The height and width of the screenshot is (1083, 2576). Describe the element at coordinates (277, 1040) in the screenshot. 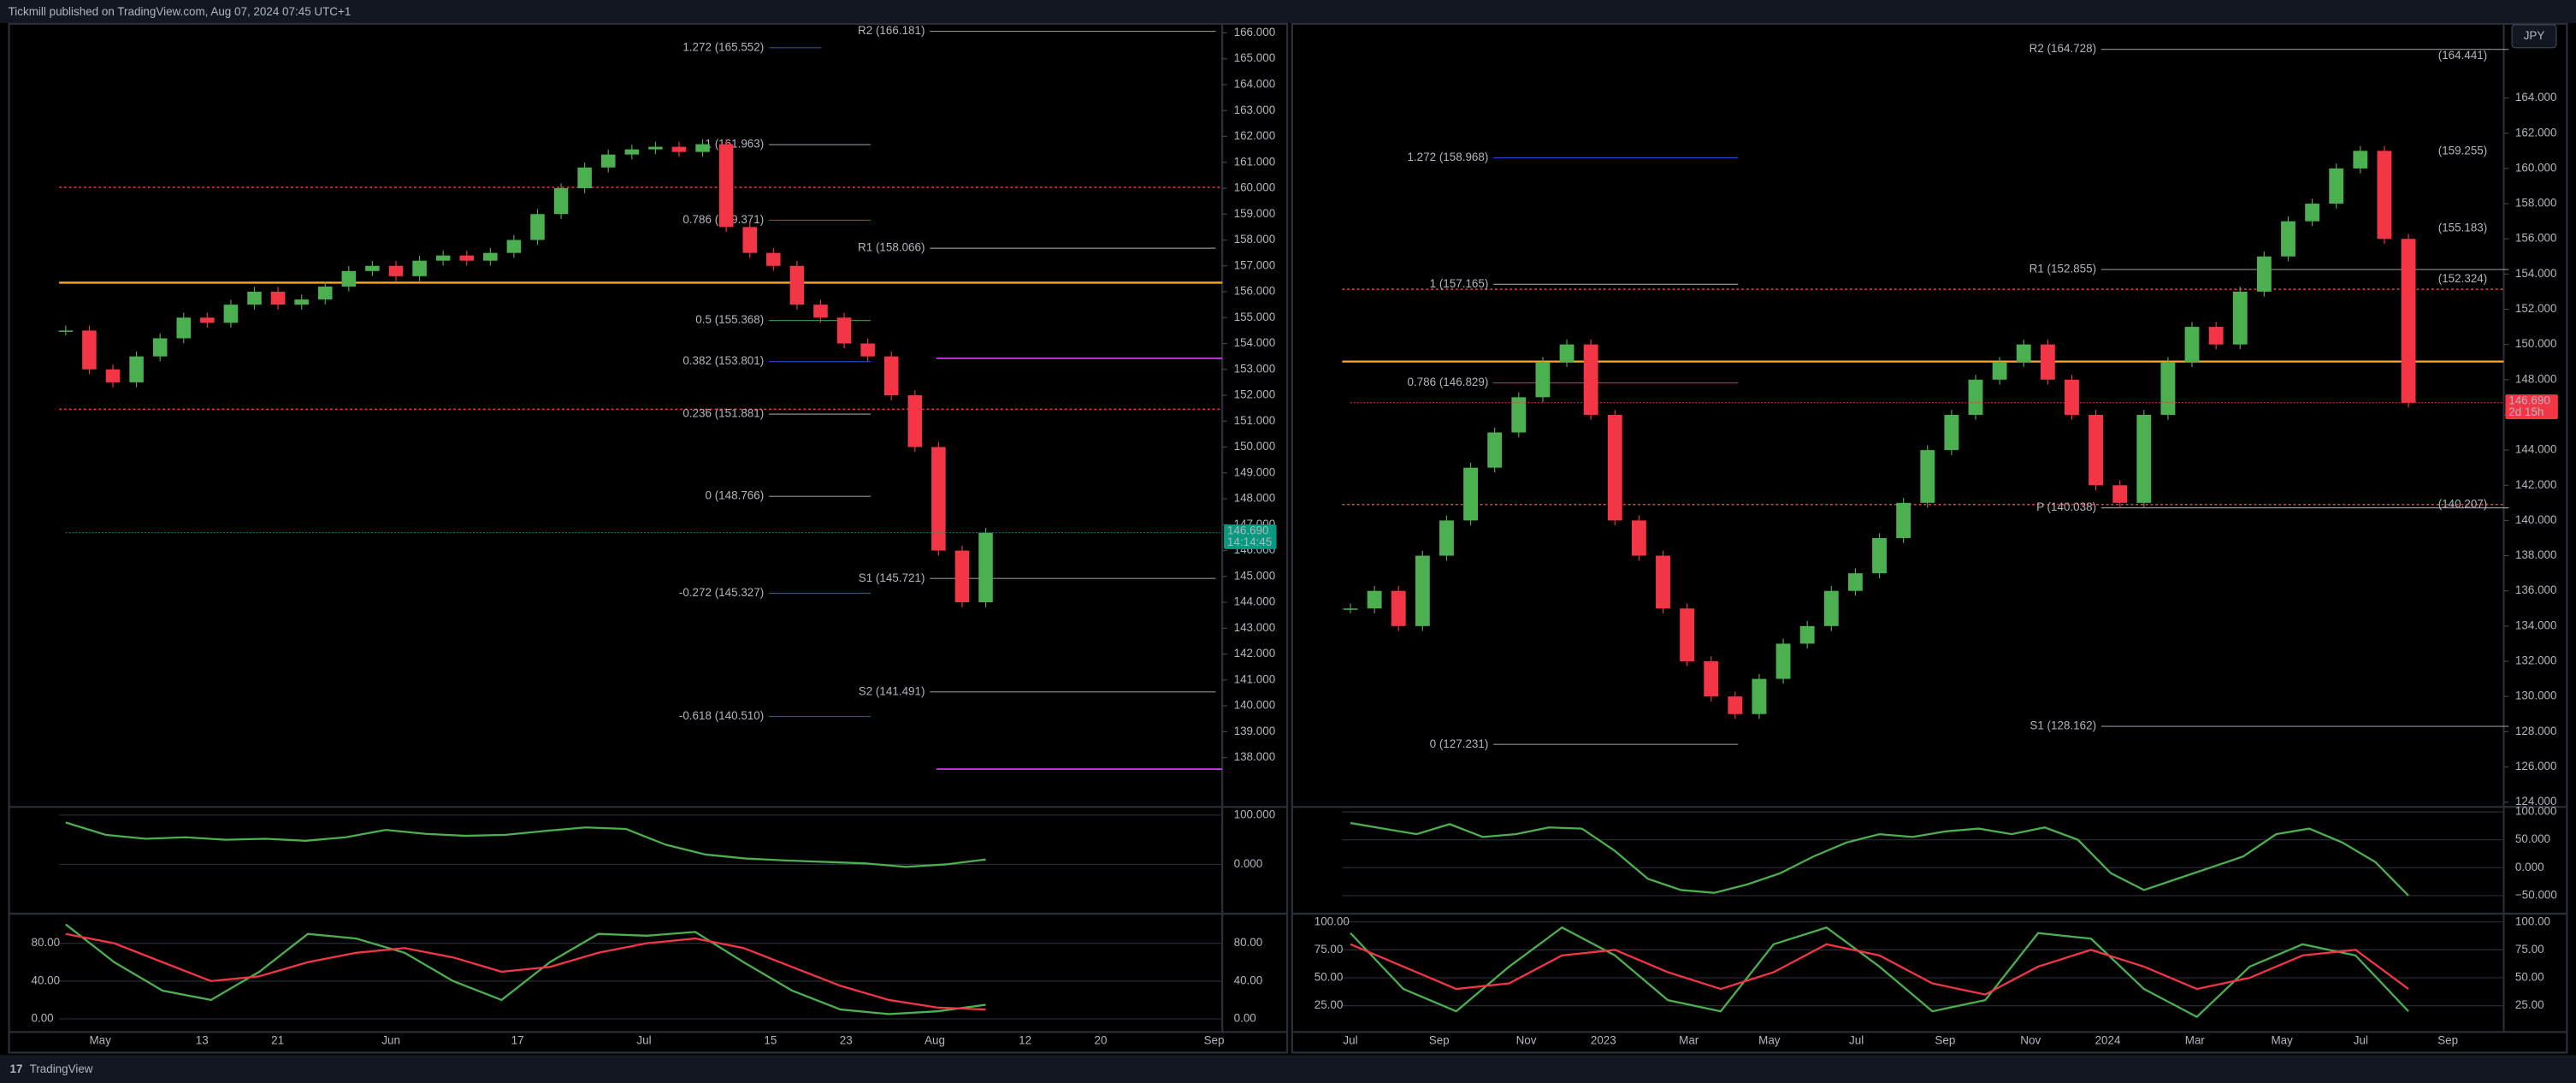

I see `time-tick-label: 21` at that location.